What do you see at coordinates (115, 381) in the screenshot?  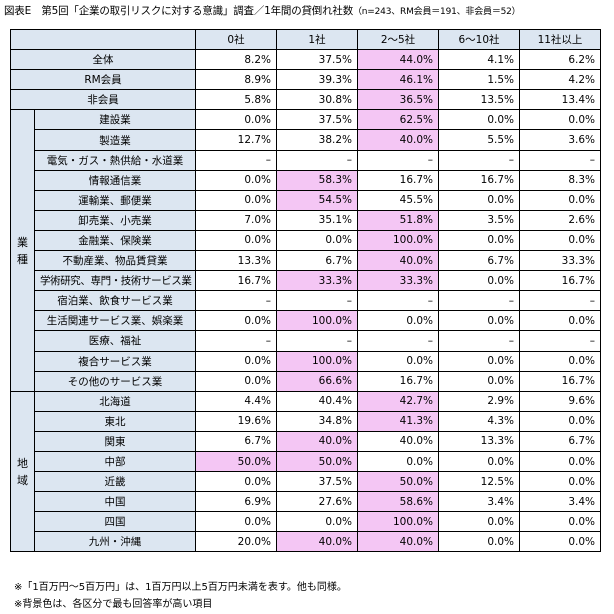 I see `row-label: その他のサービス業` at bounding box center [115, 381].